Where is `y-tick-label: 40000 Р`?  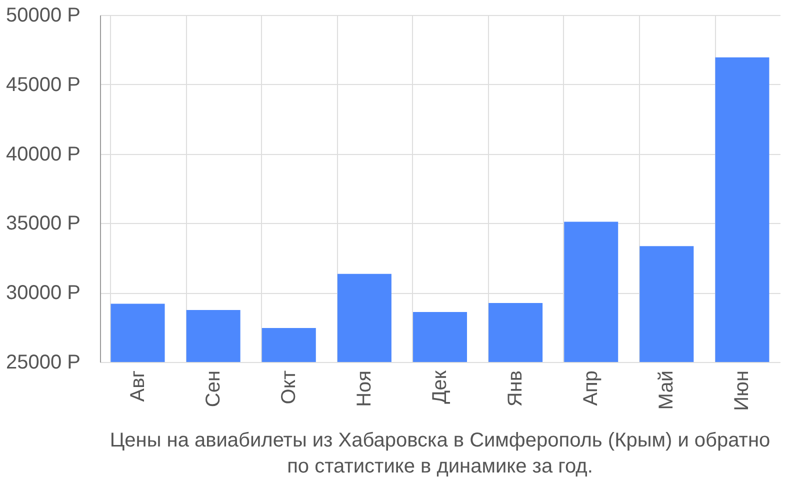 y-tick-label: 40000 Р is located at coordinates (43, 154).